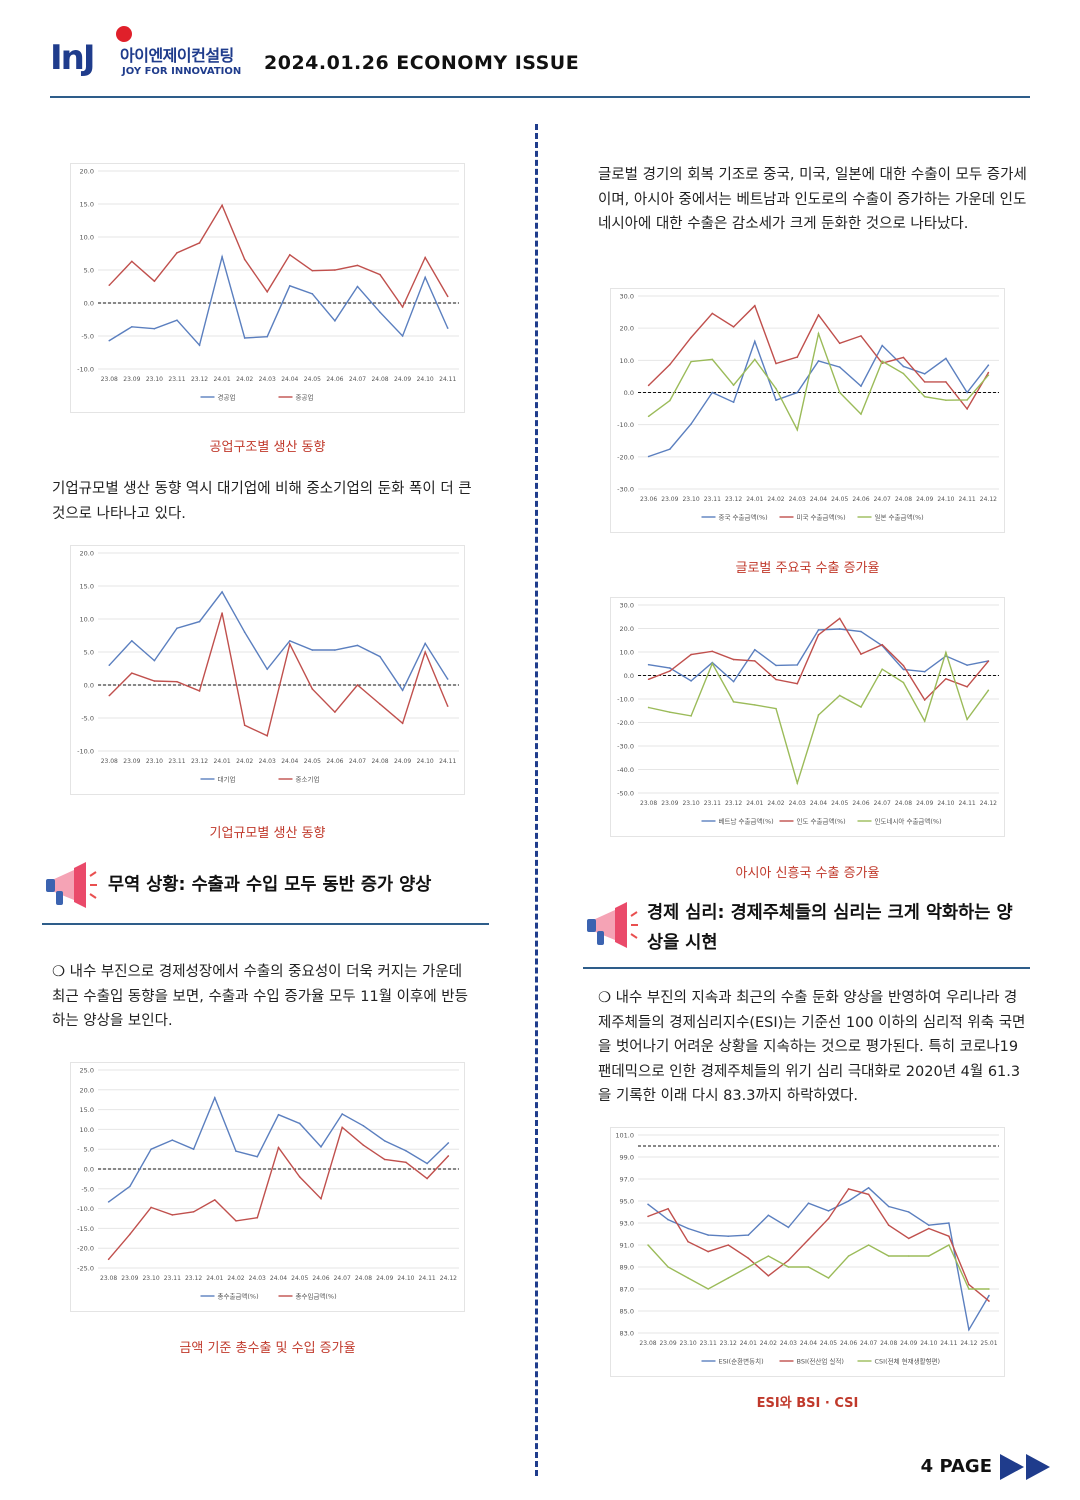 The image size is (1080, 1500). Describe the element at coordinates (427, 1278) in the screenshot. I see `x-tick-label: 24.11` at that location.